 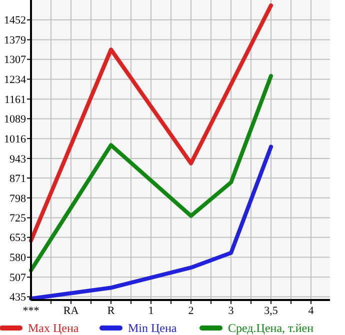 What do you see at coordinates (31, 311) in the screenshot?
I see `x-tick-label: ***` at bounding box center [31, 311].